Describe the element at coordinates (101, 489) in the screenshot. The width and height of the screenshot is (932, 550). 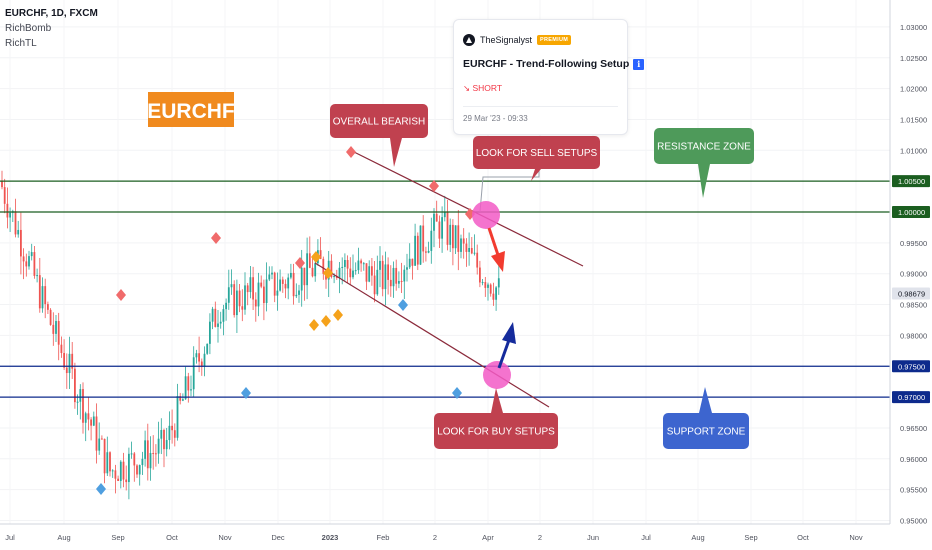
I see `buy-signal-diamond` at that location.